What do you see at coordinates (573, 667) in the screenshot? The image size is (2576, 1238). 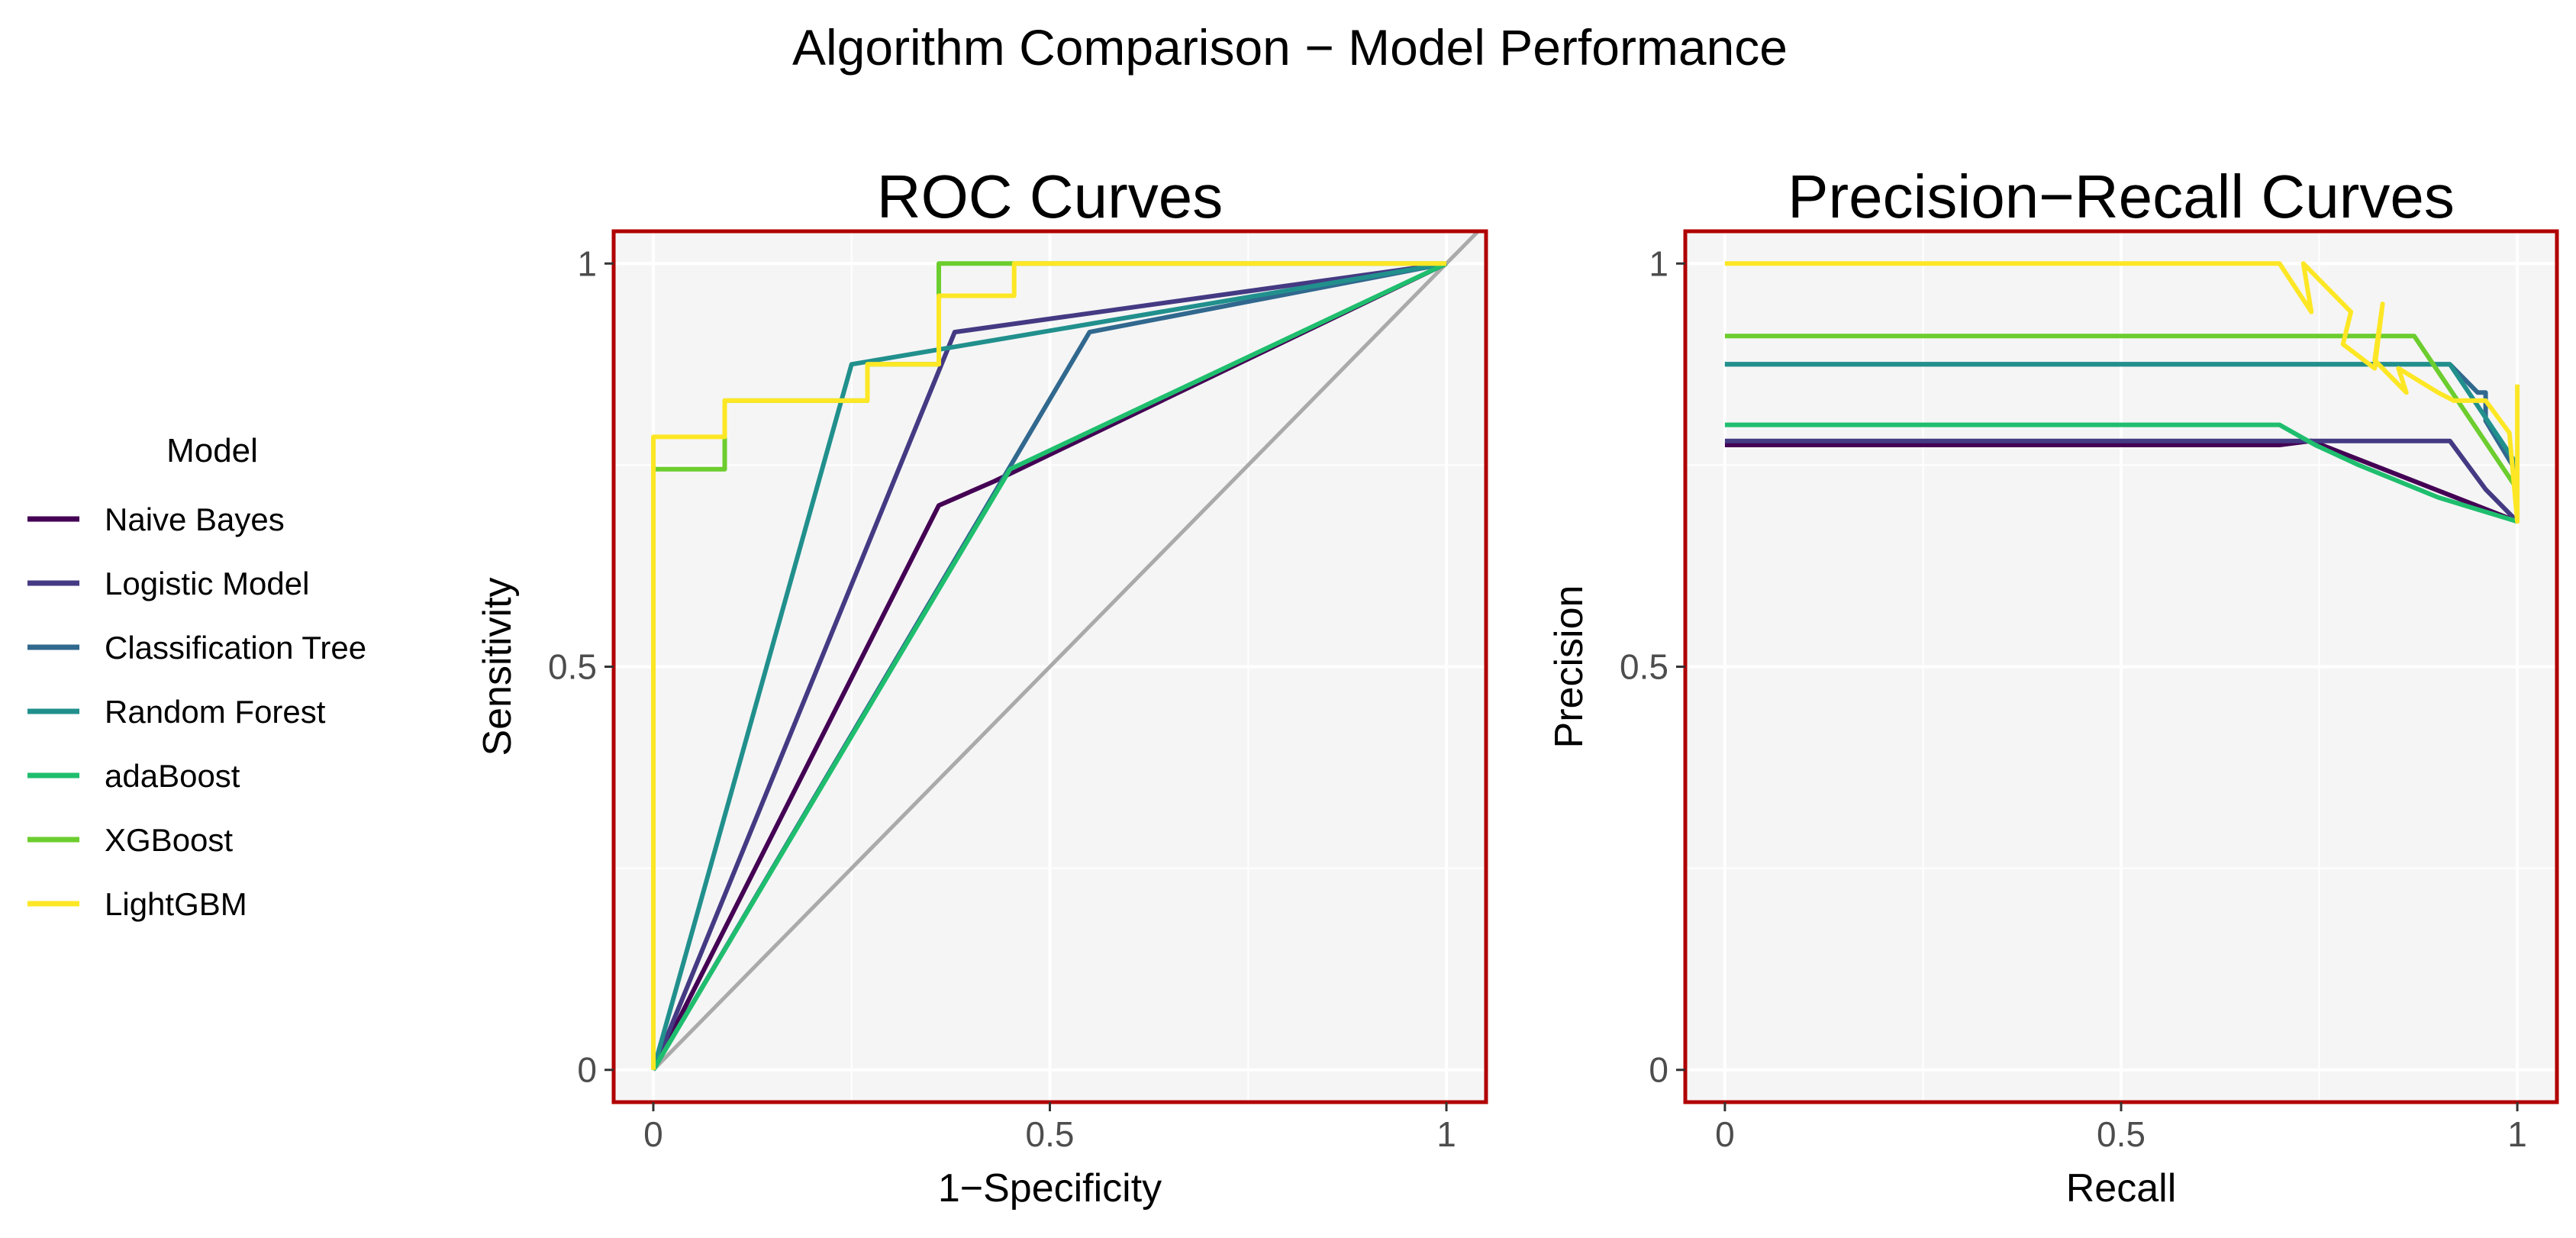 I see `roc-y-tick-label: 0.5` at bounding box center [573, 667].